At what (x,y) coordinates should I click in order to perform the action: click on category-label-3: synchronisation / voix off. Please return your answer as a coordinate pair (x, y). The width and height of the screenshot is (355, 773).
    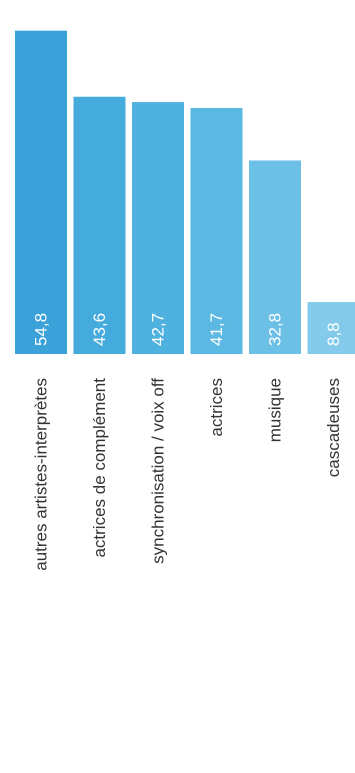
    Looking at the image, I should click on (158, 471).